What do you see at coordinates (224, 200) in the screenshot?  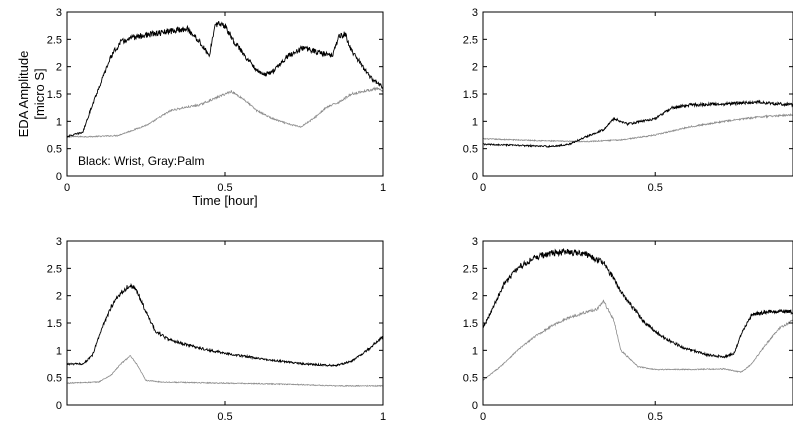 I see `x-axis-label: Time [hour]` at bounding box center [224, 200].